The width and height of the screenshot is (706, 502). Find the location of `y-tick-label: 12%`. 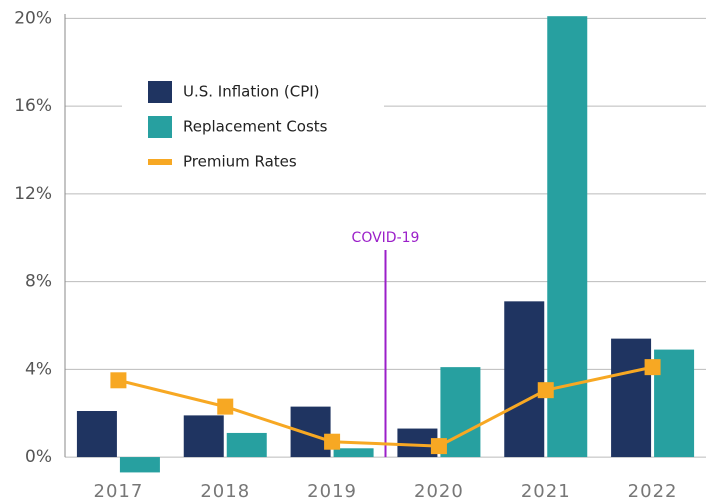

y-tick-label: 12% is located at coordinates (33, 194).